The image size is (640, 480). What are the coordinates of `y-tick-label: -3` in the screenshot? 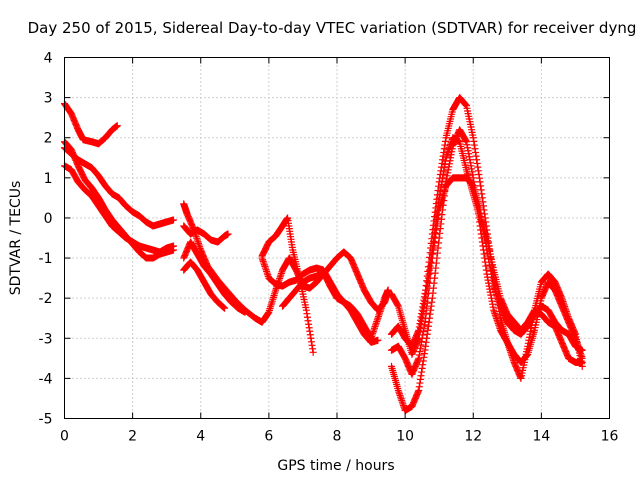 It's located at (46, 339).